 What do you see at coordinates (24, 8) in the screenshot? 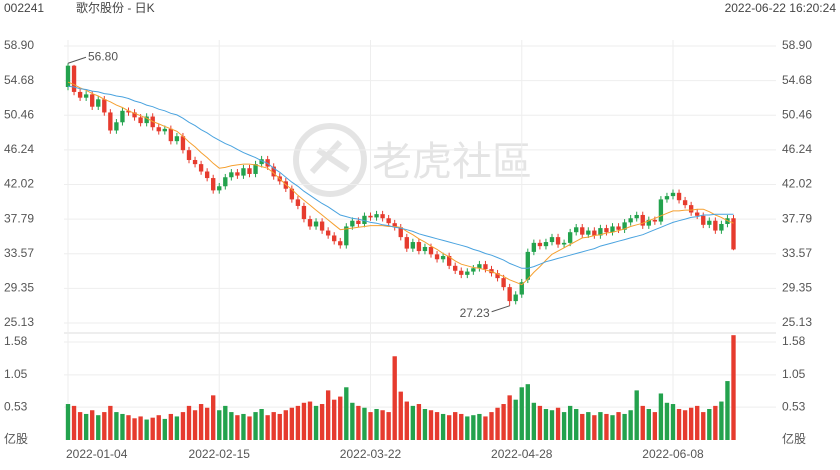
I see `stock-code: 002241` at bounding box center [24, 8].